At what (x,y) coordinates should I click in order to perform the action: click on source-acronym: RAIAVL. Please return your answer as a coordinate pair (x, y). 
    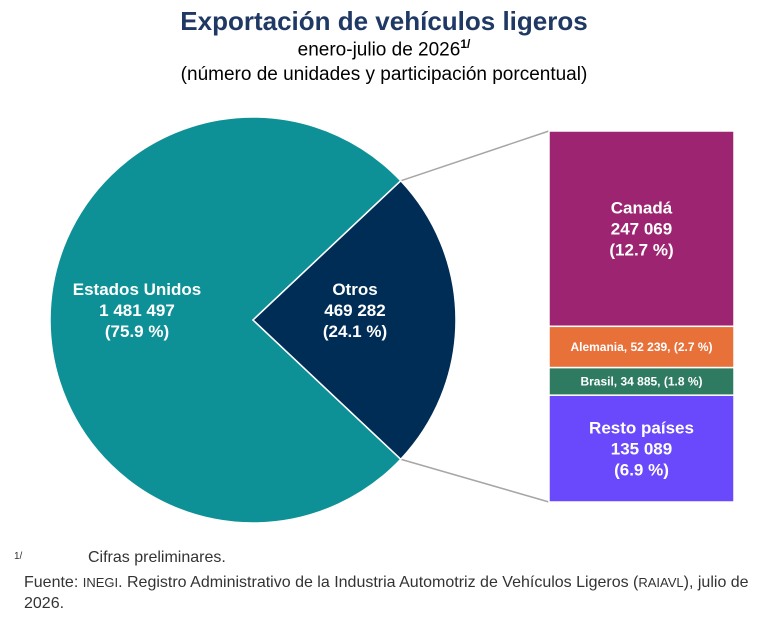
    Looking at the image, I should click on (661, 582).